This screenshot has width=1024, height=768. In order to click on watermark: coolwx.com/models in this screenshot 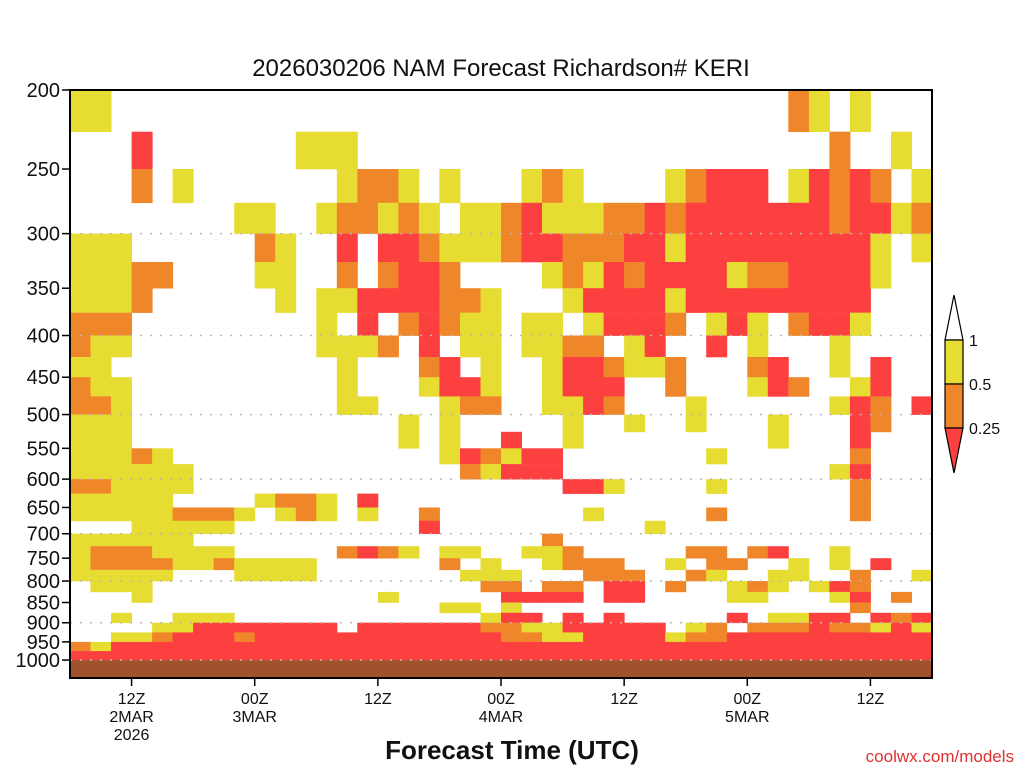, I will do `click(940, 756)`.